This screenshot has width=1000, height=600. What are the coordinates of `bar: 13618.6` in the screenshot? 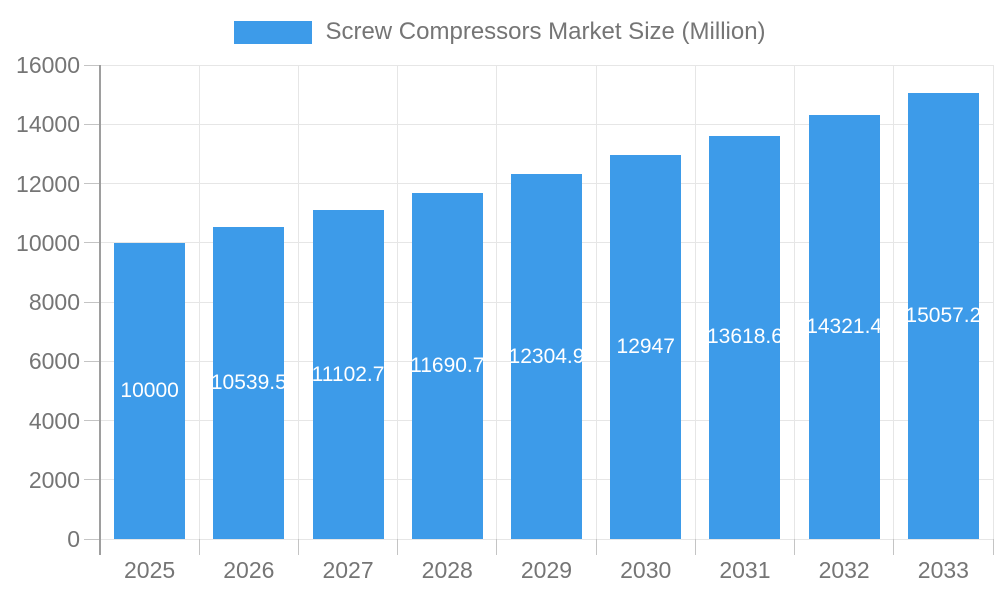 It's located at (745, 337).